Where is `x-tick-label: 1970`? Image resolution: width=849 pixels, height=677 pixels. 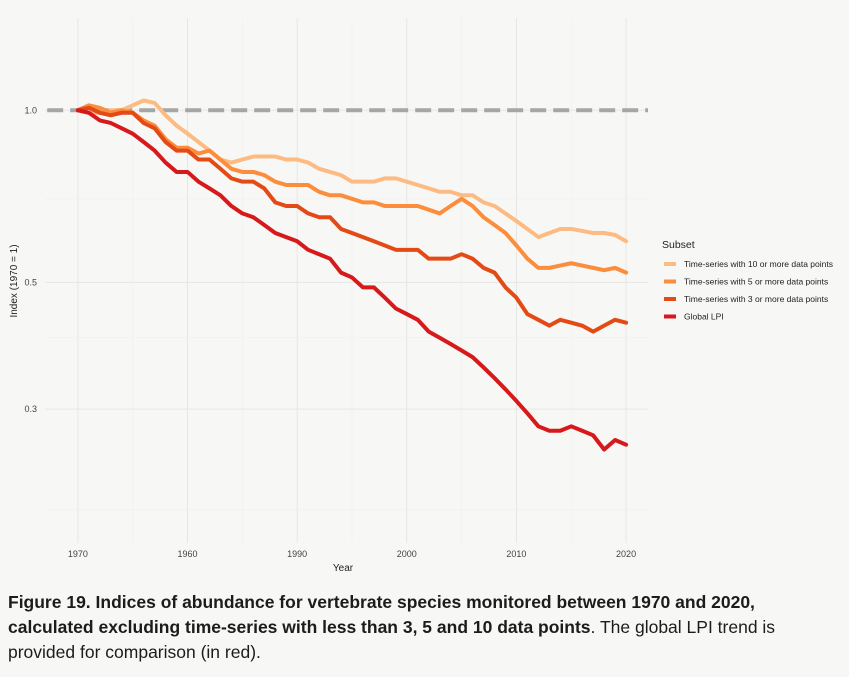 x-tick-label: 1970 is located at coordinates (78, 554).